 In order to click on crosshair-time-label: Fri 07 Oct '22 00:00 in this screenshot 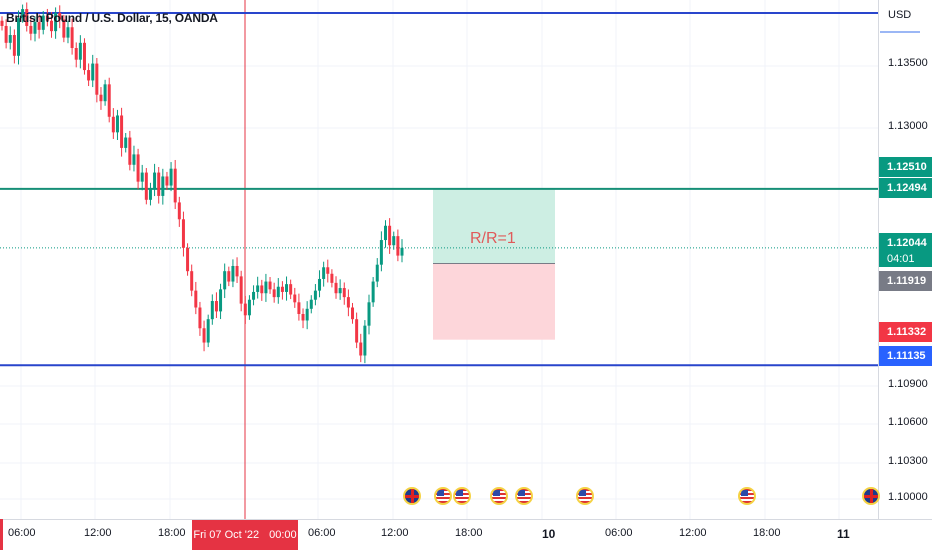, I will do `click(245, 535)`.